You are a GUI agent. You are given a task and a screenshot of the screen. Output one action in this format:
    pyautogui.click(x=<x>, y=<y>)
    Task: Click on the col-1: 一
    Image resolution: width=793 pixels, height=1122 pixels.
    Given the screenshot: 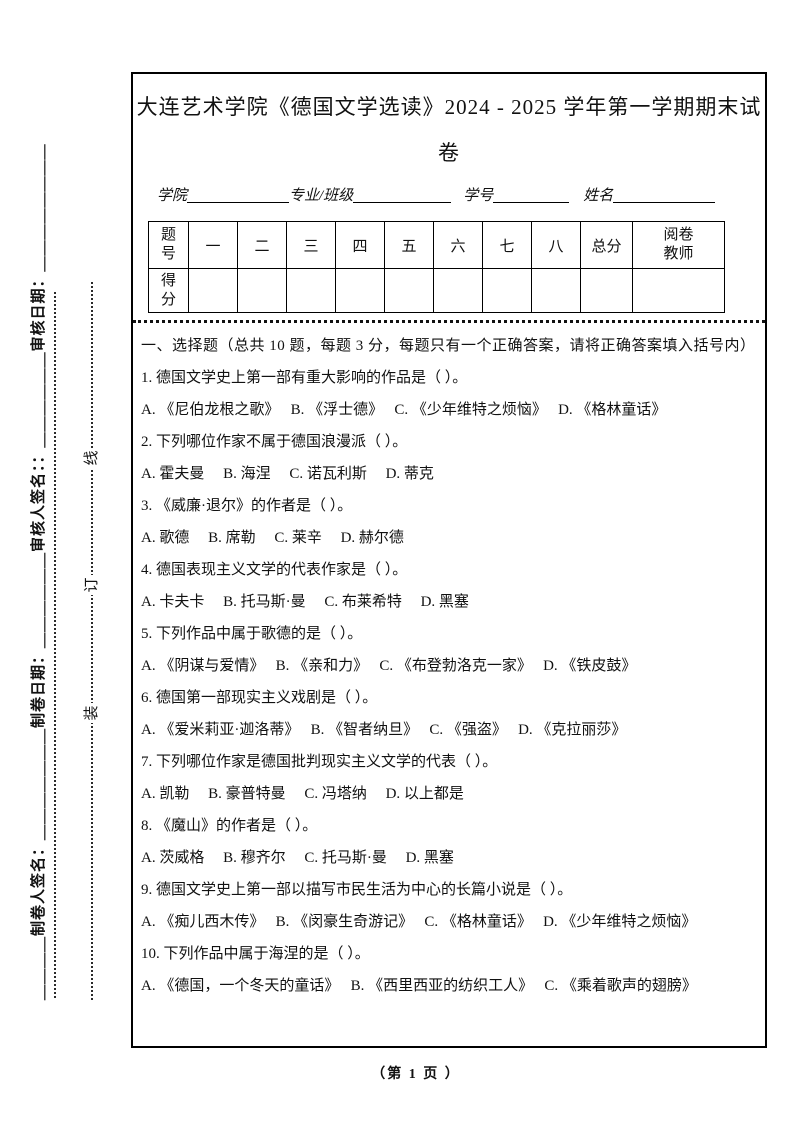 What is the action you would take?
    pyautogui.click(x=213, y=245)
    